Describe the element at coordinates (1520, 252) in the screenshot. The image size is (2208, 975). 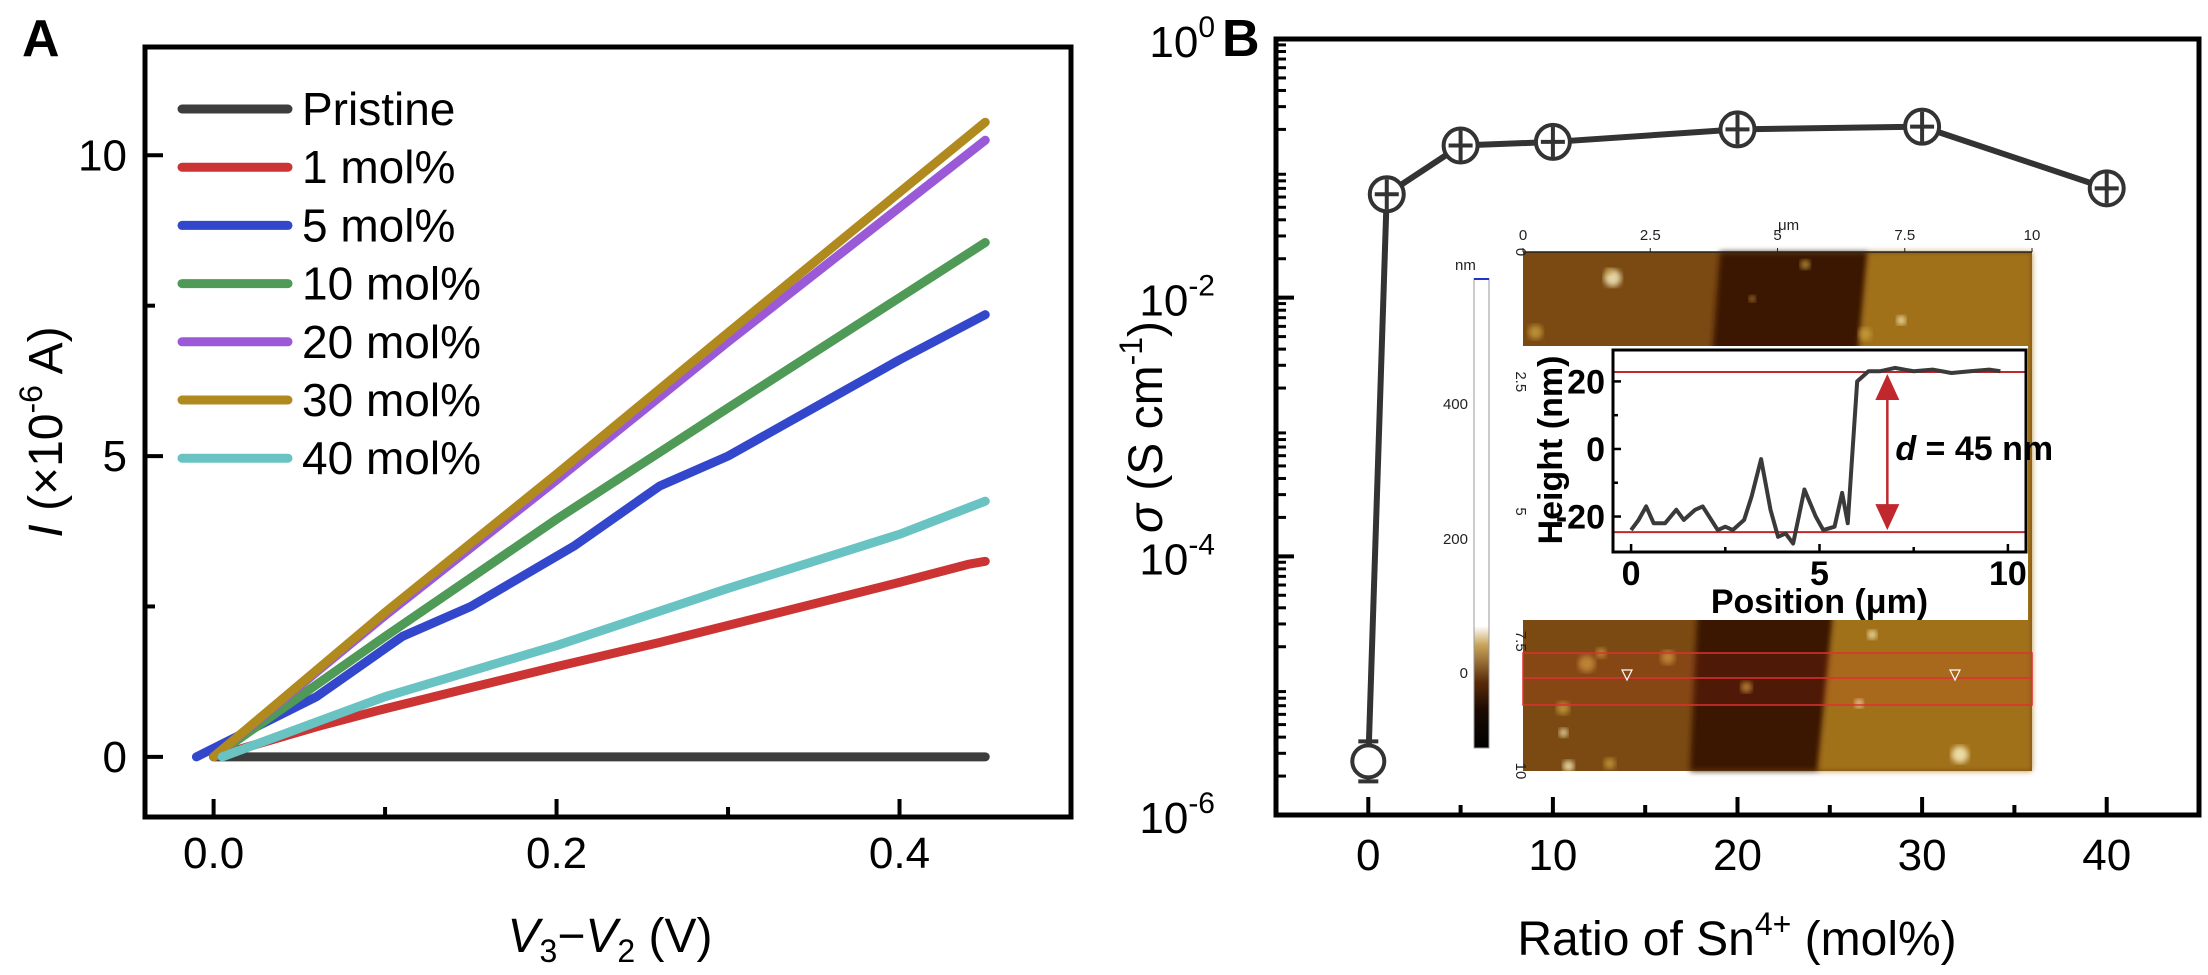
I see `afm-left-tick-label: 0` at that location.